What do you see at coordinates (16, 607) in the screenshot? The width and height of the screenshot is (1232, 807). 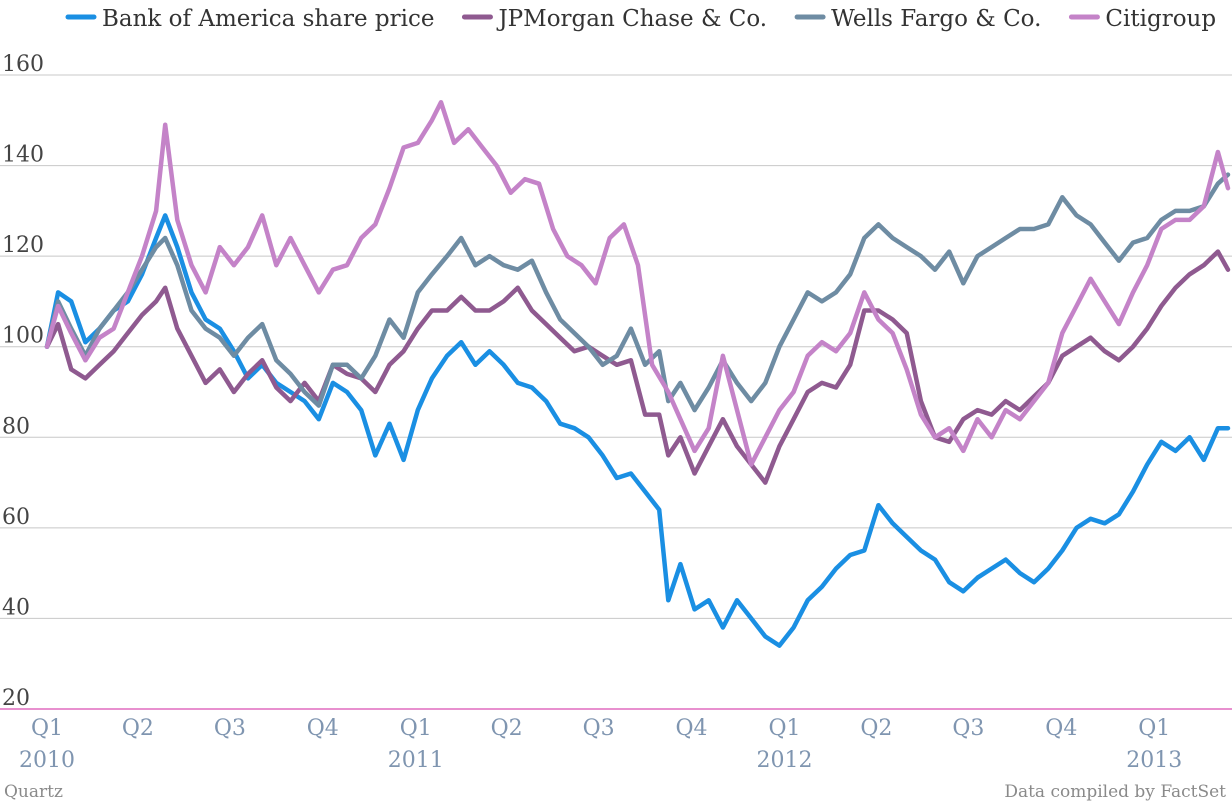 I see `y-tick-label: 40` at bounding box center [16, 607].